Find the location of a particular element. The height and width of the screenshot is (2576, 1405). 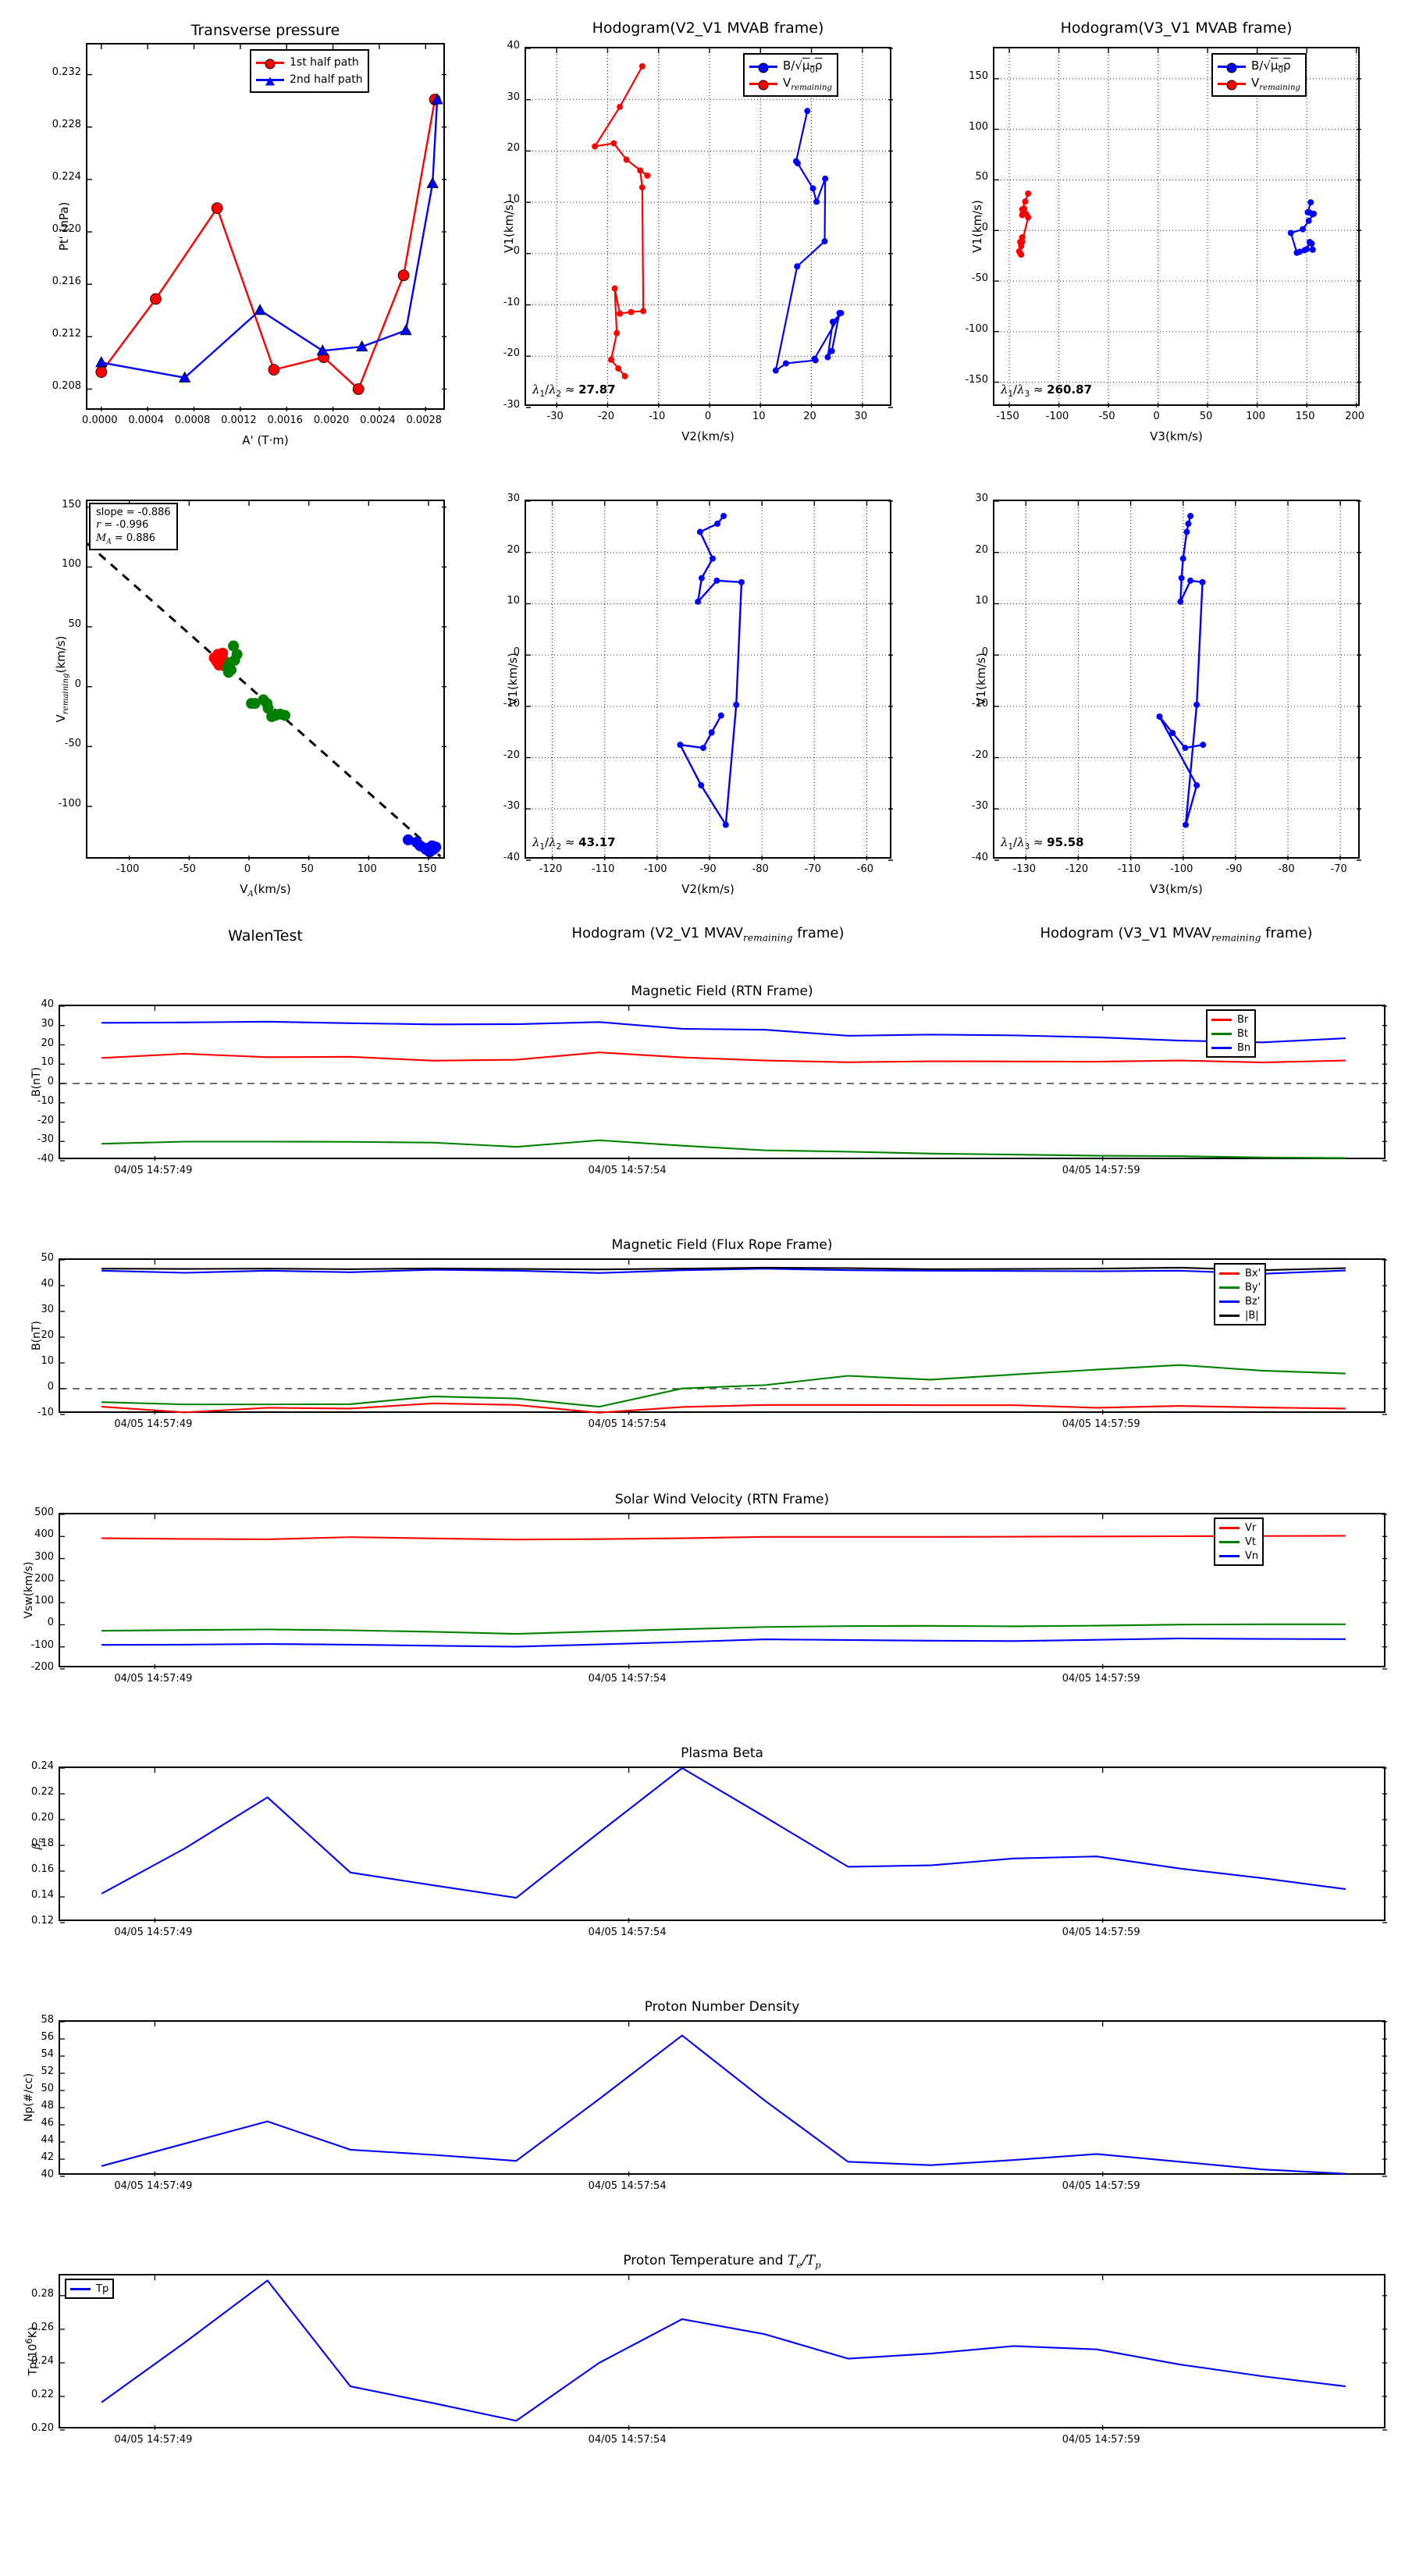

chart-legend: Bx' By' Bz' |B| is located at coordinates (1240, 1294).